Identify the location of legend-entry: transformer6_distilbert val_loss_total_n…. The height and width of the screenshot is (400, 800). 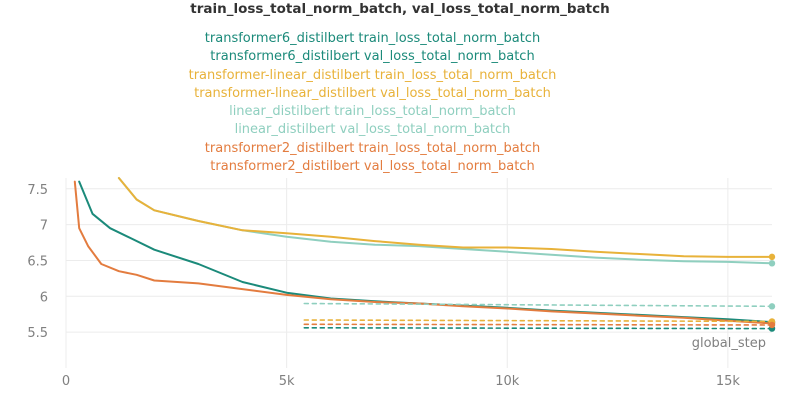
(372, 57).